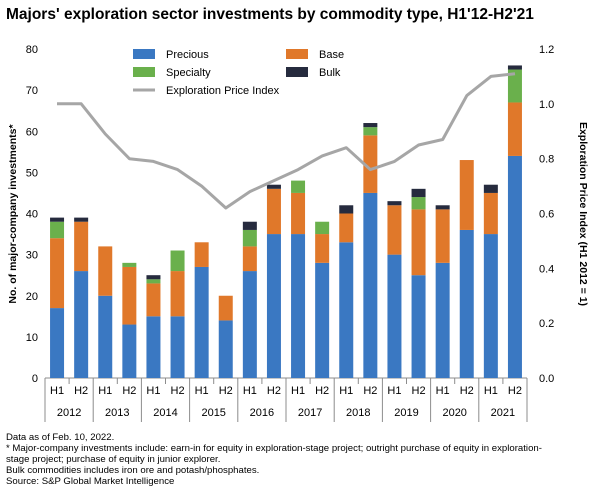  Describe the element at coordinates (32, 132) in the screenshot. I see `y-tick-label: 60` at that location.